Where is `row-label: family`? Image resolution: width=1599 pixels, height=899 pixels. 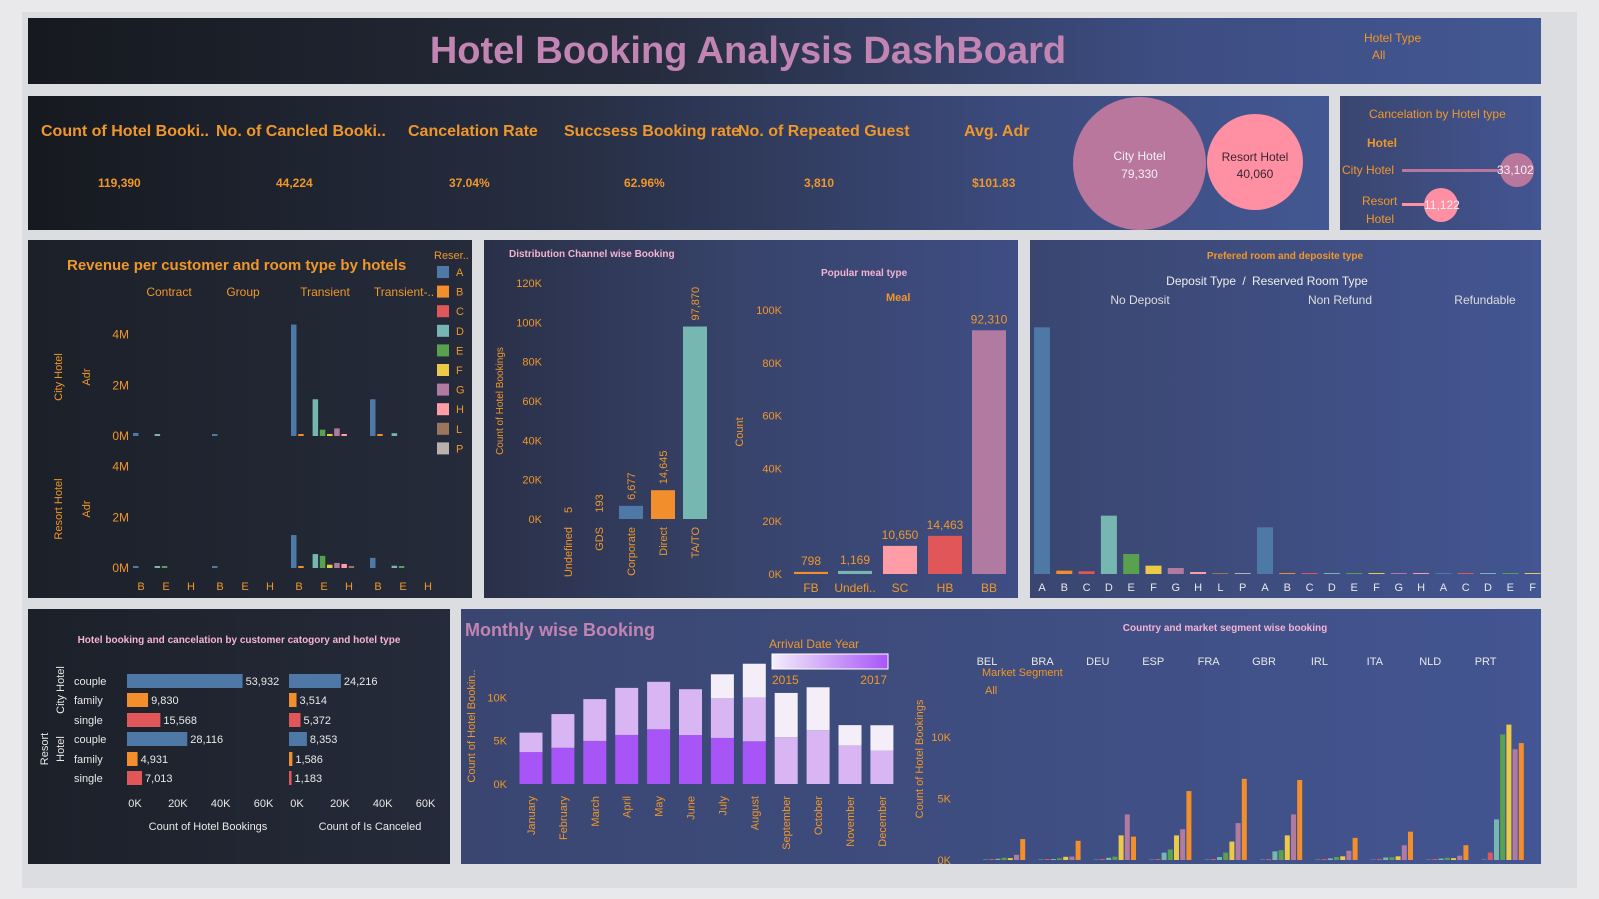 row-label: family is located at coordinates (88, 701).